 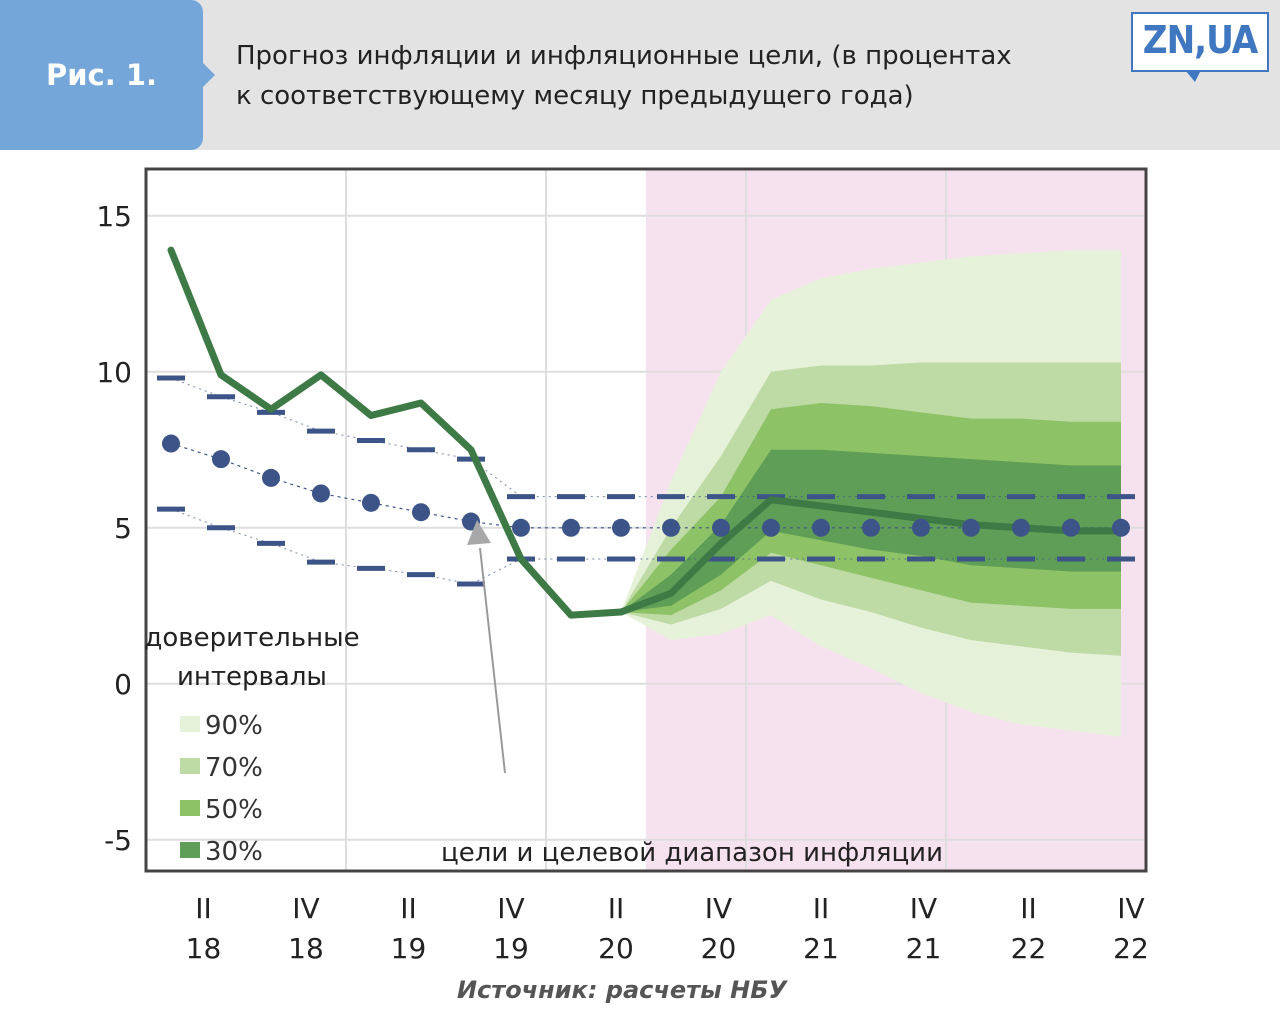 I want to click on series-line-actual, so click(x=396, y=432).